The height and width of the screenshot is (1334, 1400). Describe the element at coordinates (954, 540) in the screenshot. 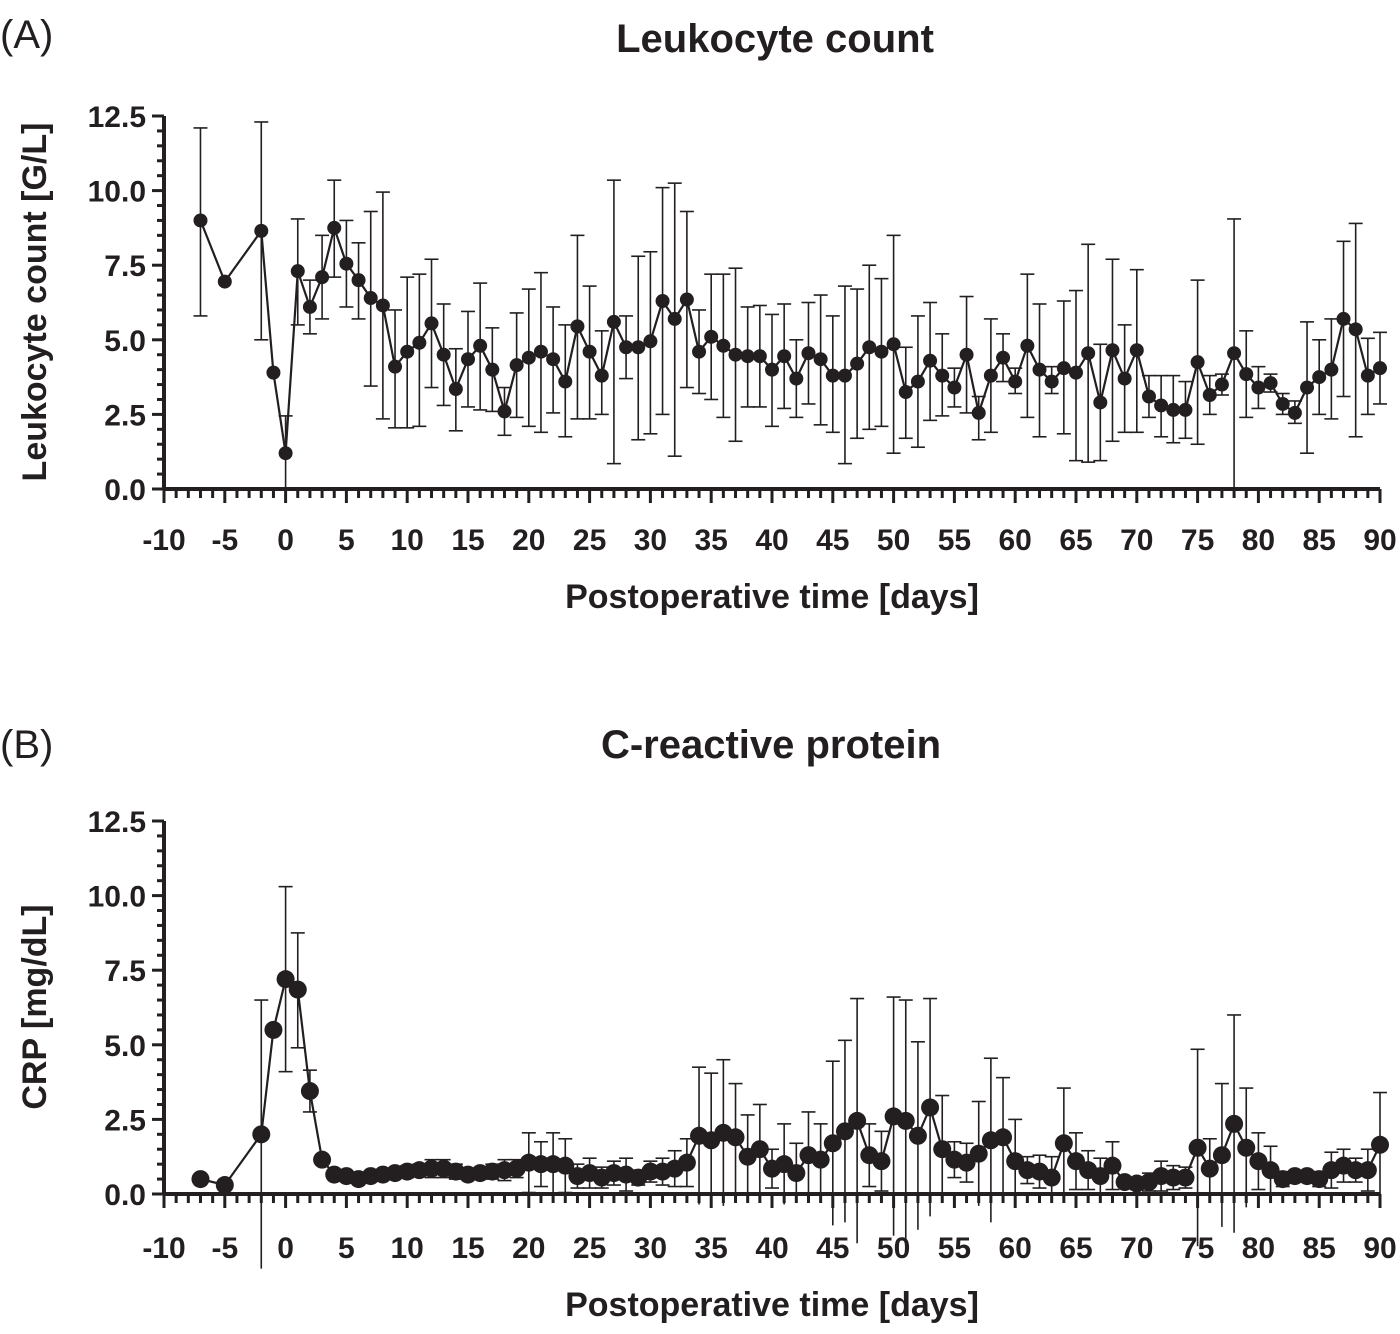

I see `panel-a-x-tick-label: 55` at that location.